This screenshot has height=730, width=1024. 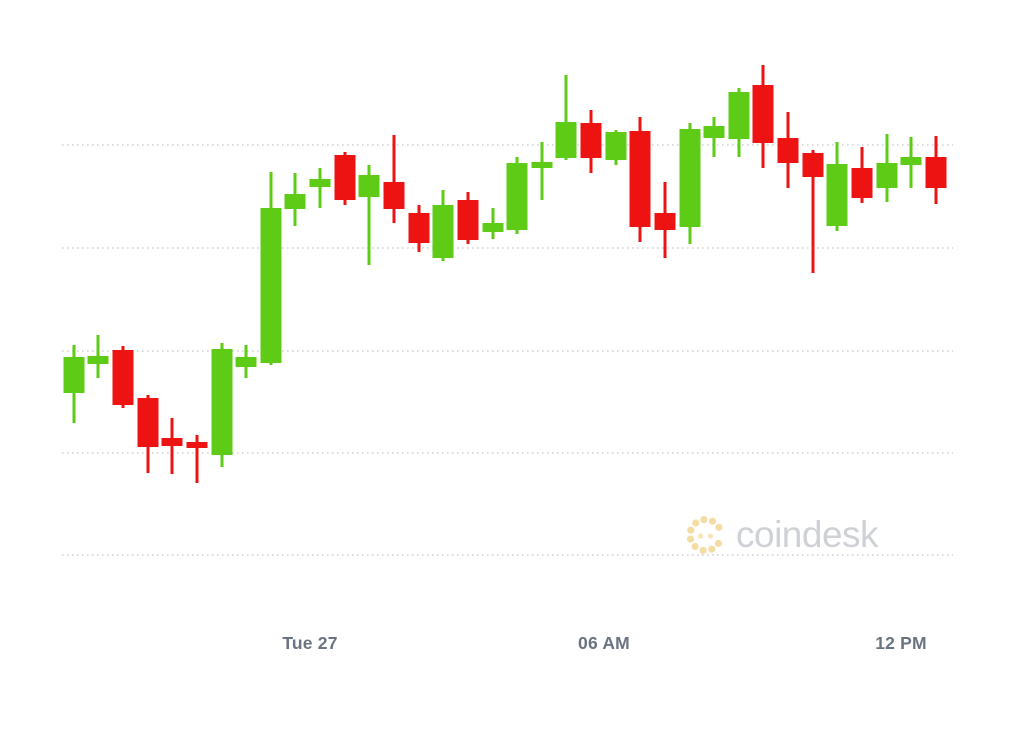 What do you see at coordinates (807, 534) in the screenshot?
I see `coindesk-logo-text: coindesk` at bounding box center [807, 534].